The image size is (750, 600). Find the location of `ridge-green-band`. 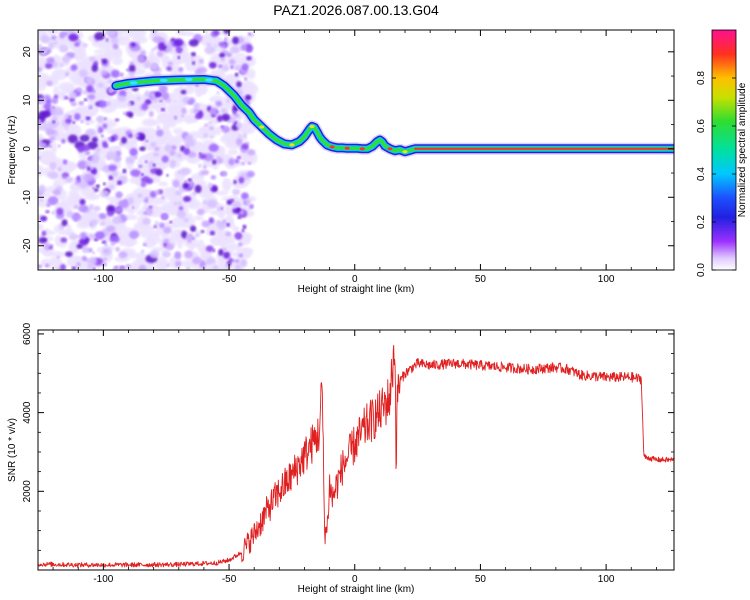

ridge-green-band is located at coordinates (394, 115).